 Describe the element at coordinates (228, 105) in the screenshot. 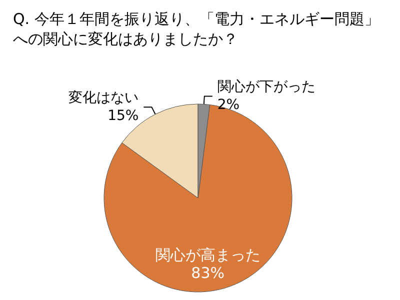

I see `data-label: 2%` at that location.